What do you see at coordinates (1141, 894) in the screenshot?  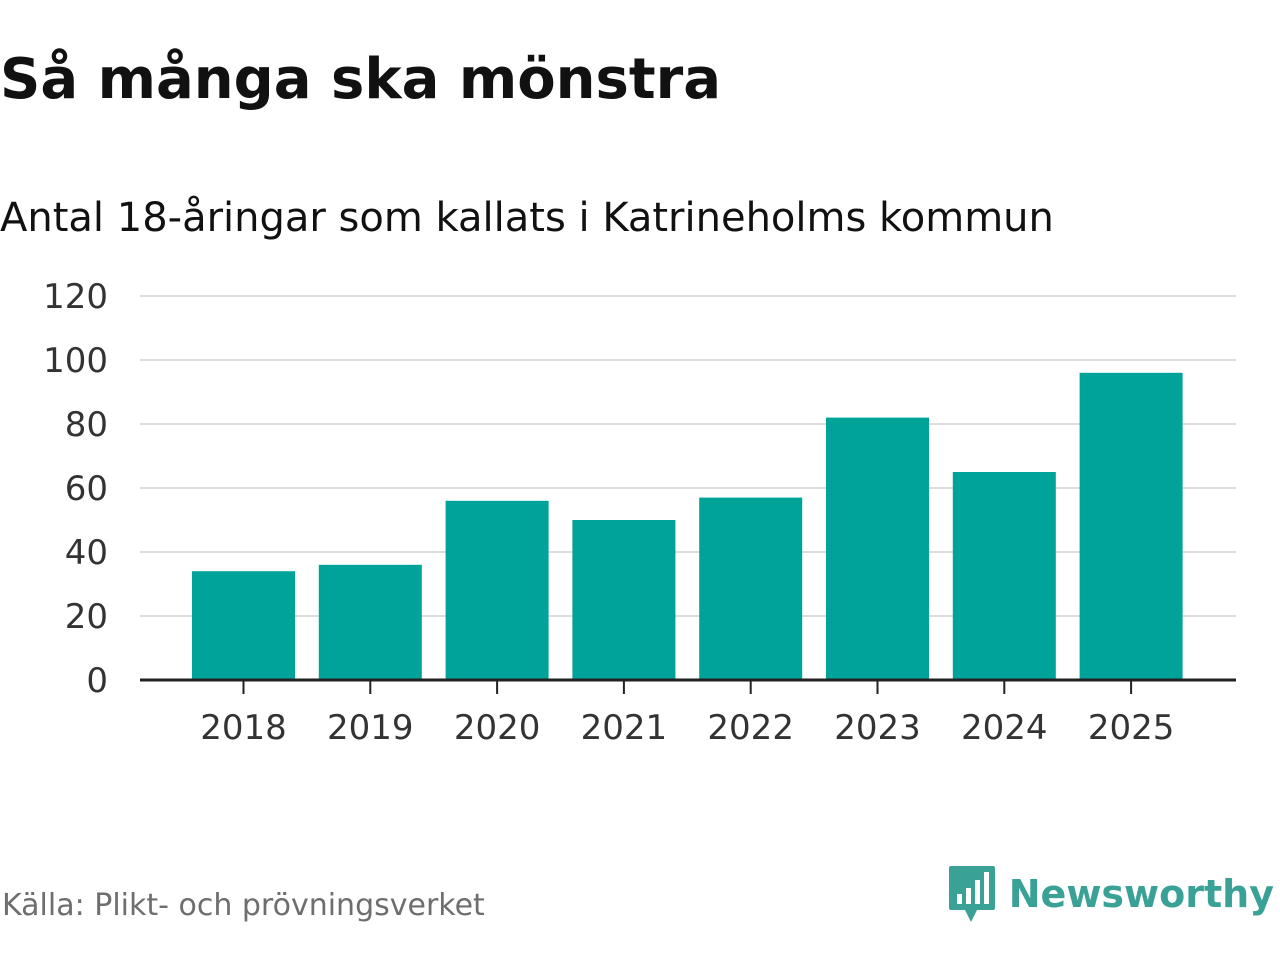 I see `brand-name: Newsworthy` at bounding box center [1141, 894].